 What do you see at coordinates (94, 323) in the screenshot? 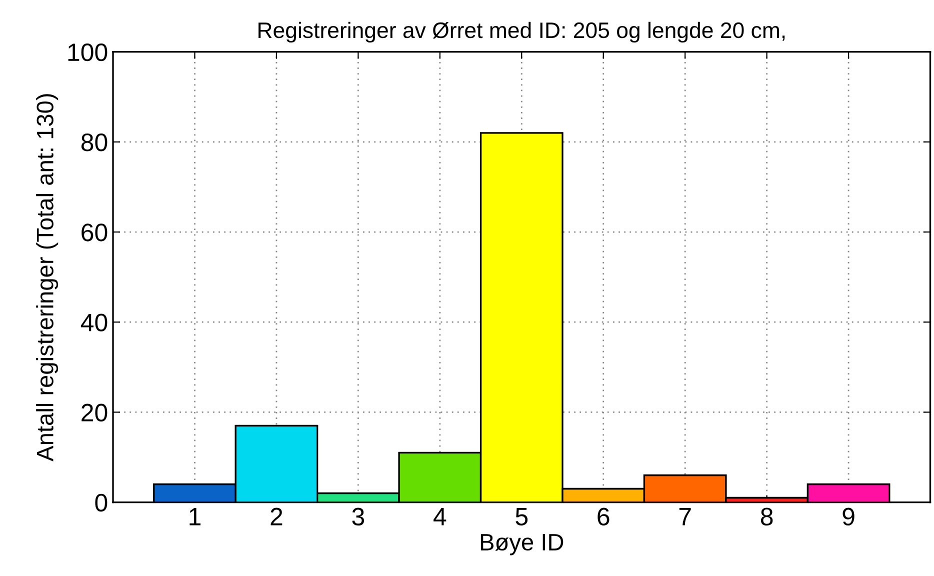
I see `y-tick-label: 40` at bounding box center [94, 323].